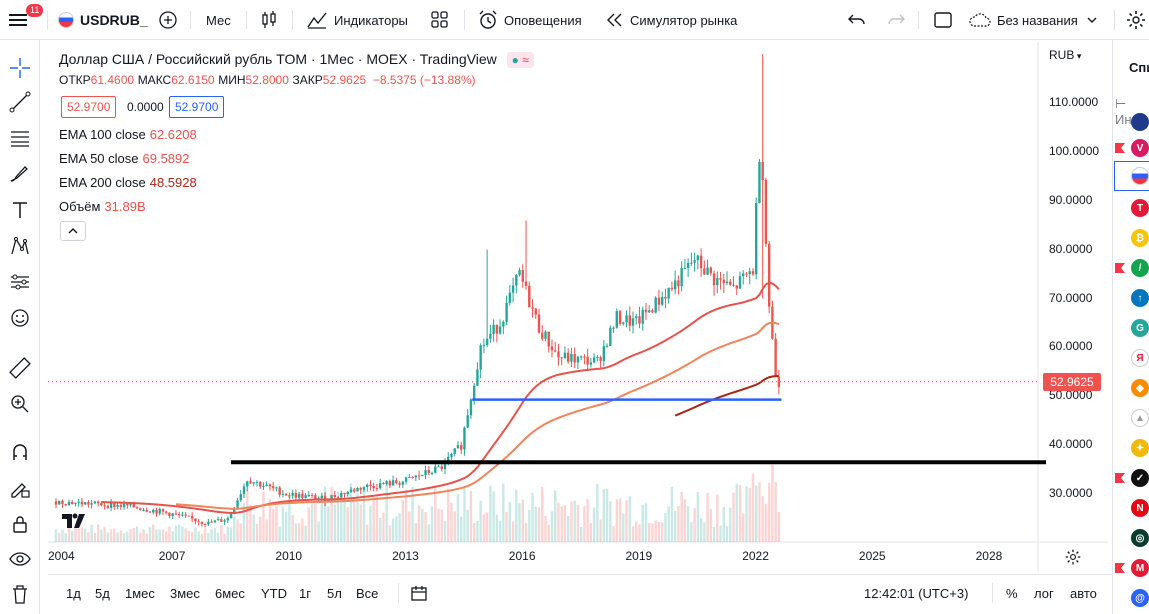  I want to click on percent-scale-button: %, so click(1012, 593).